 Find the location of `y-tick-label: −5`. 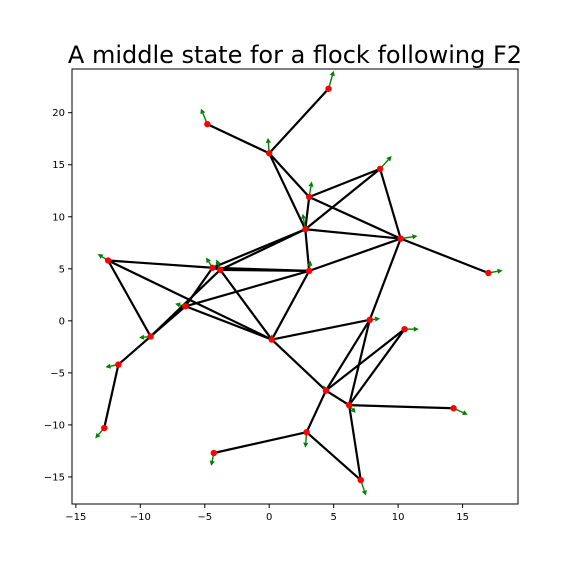

y-tick-label: −5 is located at coordinates (57, 373).